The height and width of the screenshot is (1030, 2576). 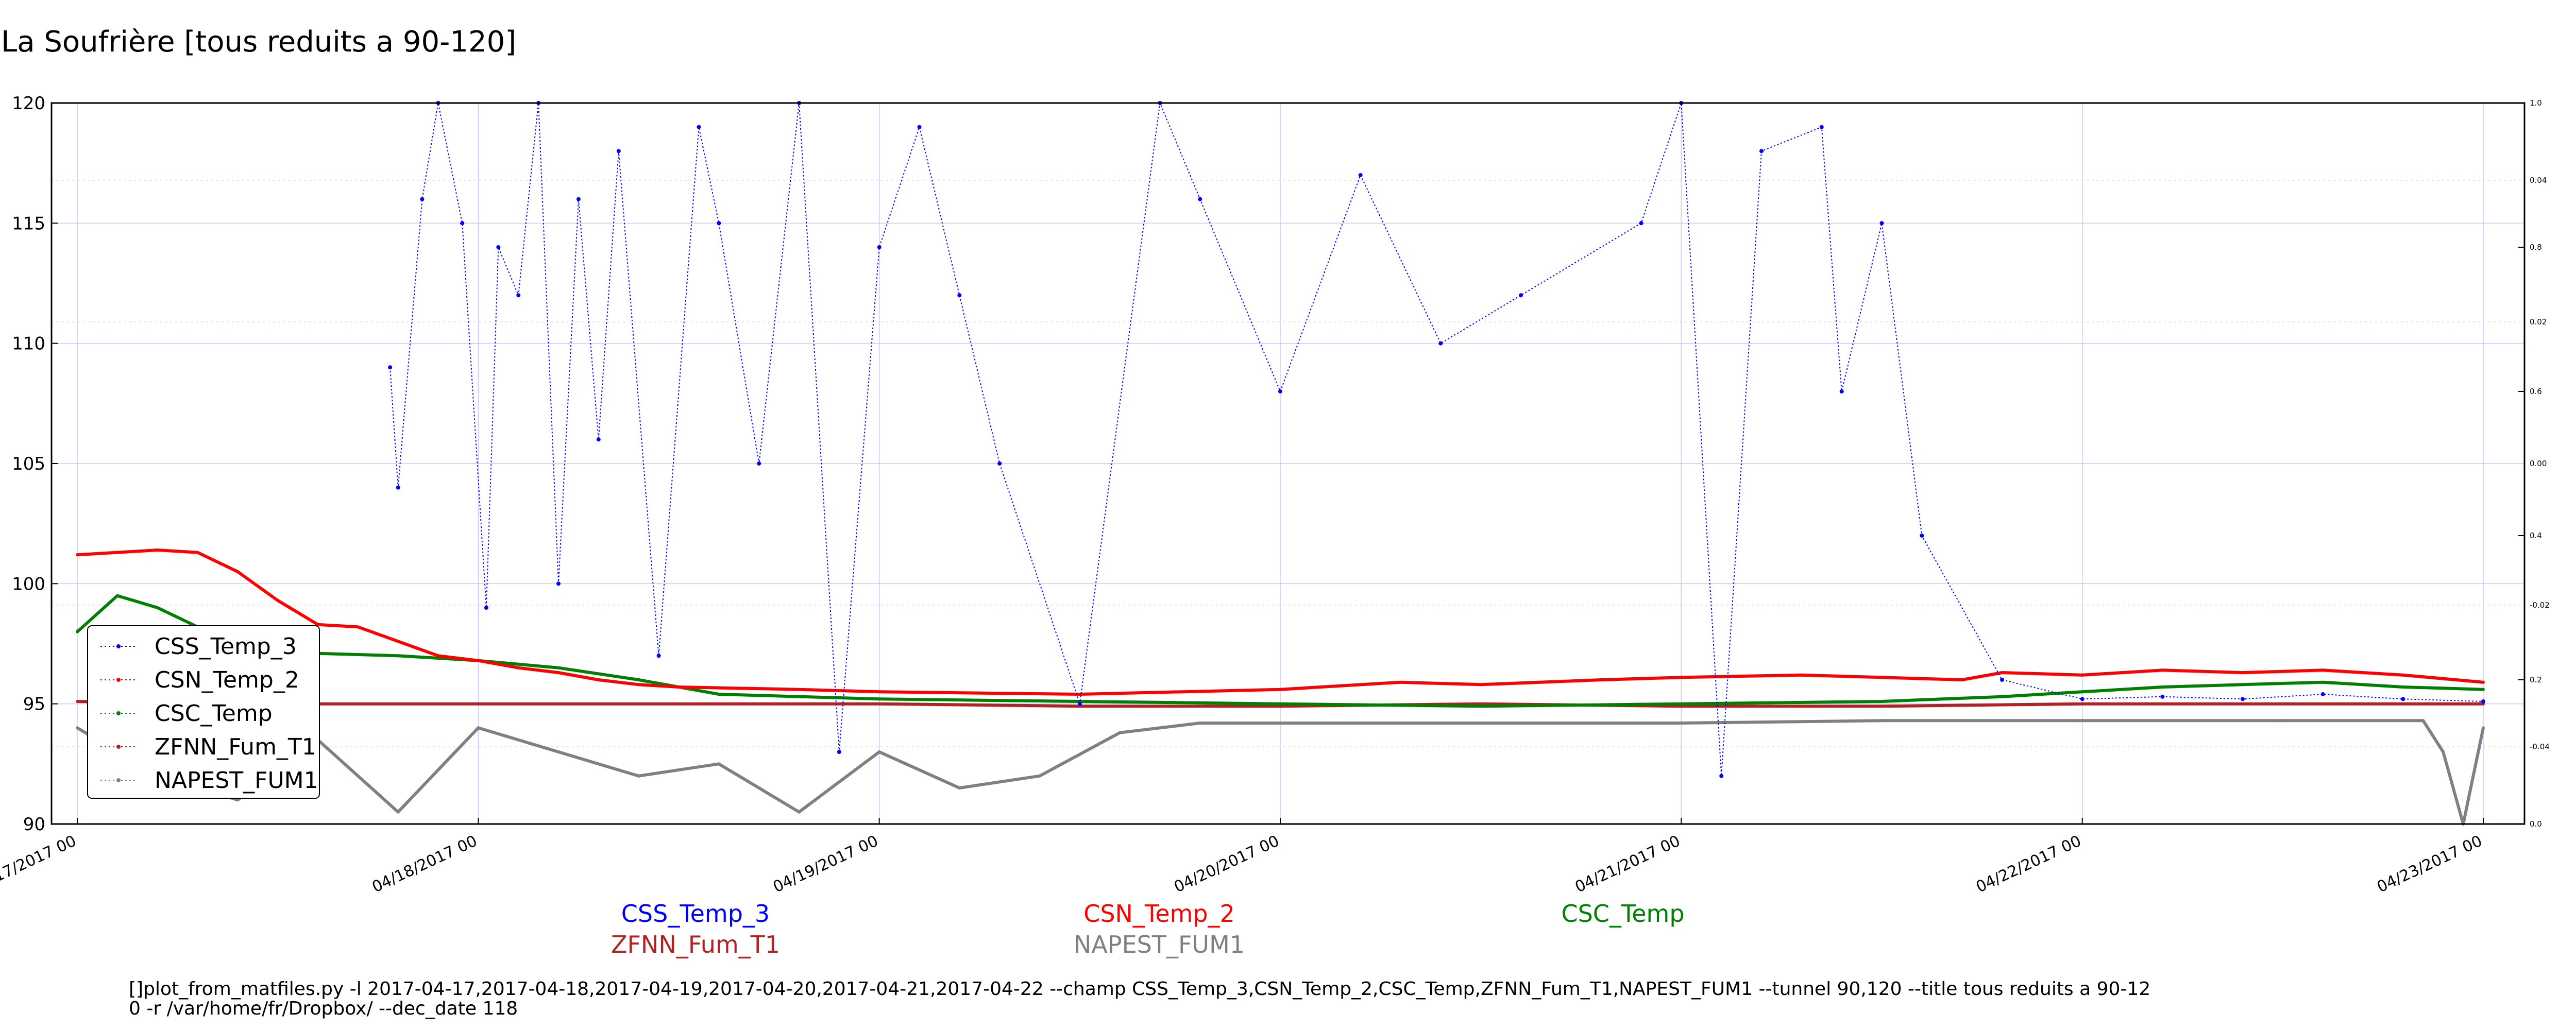 What do you see at coordinates (28, 344) in the screenshot?
I see `y-tick-label: 110` at bounding box center [28, 344].